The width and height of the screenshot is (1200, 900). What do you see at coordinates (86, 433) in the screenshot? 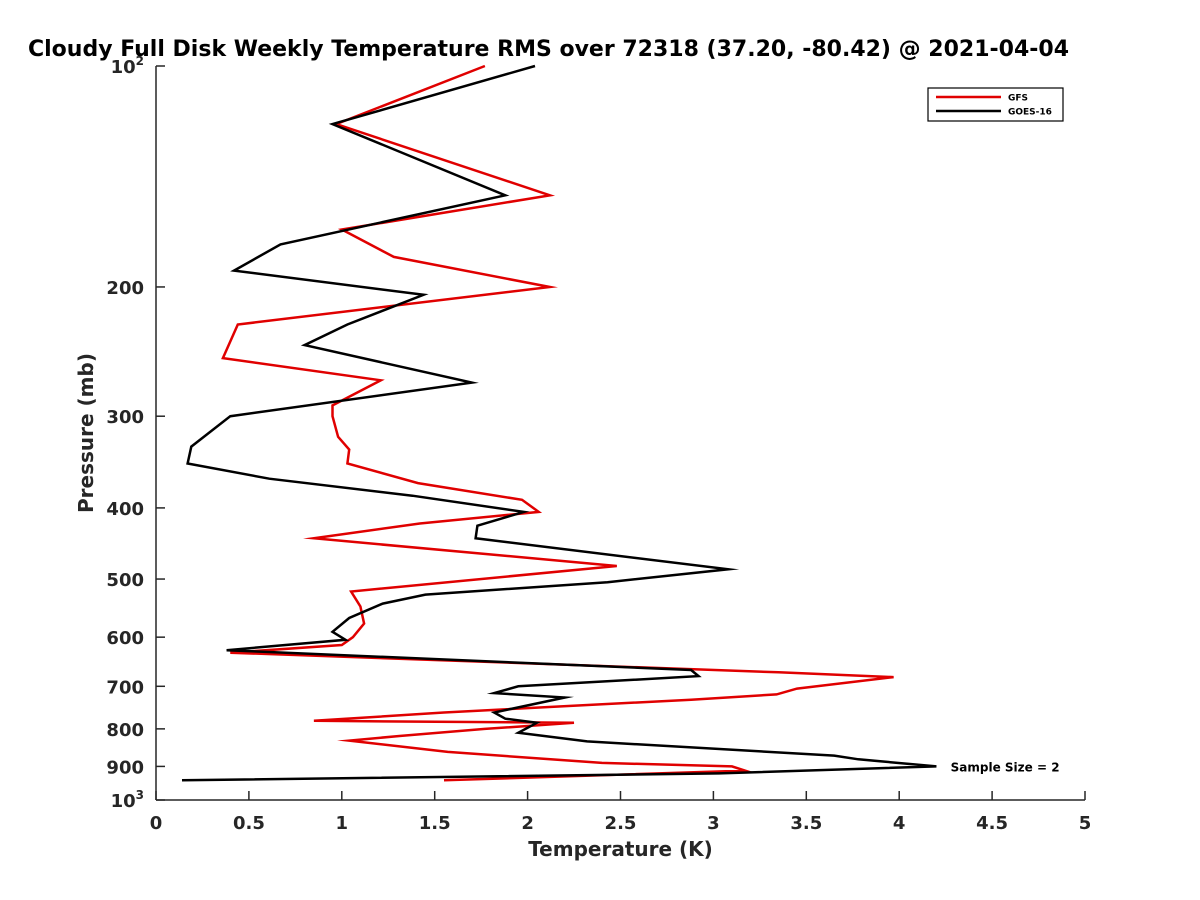
I see `y-axis-label: Pressure (mb)` at bounding box center [86, 433].